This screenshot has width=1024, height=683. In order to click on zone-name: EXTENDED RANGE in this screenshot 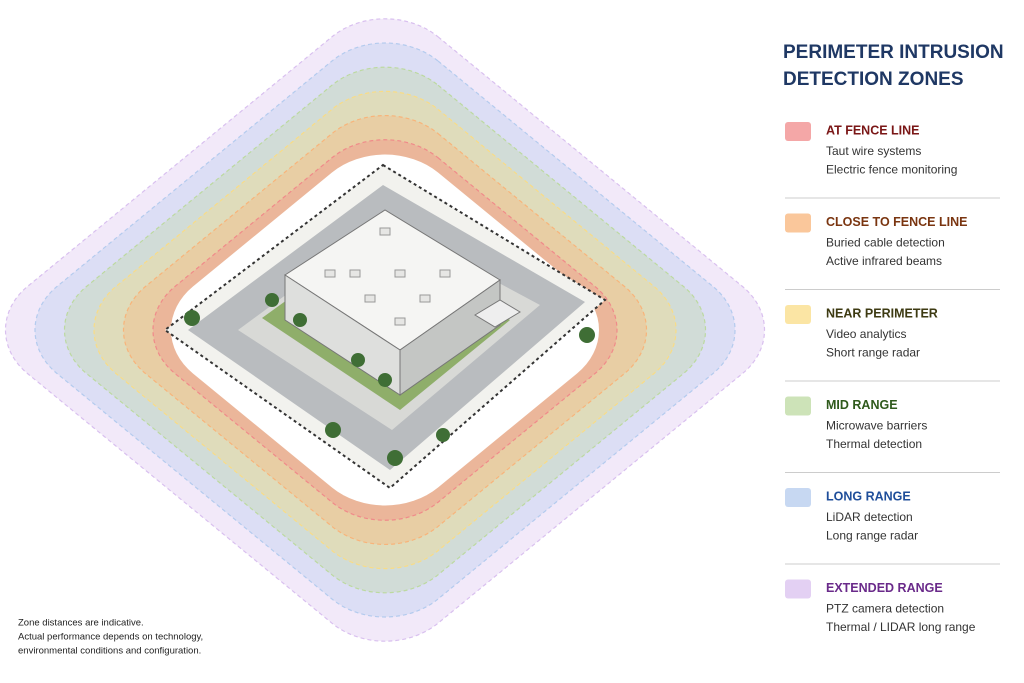, I will do `click(884, 588)`.